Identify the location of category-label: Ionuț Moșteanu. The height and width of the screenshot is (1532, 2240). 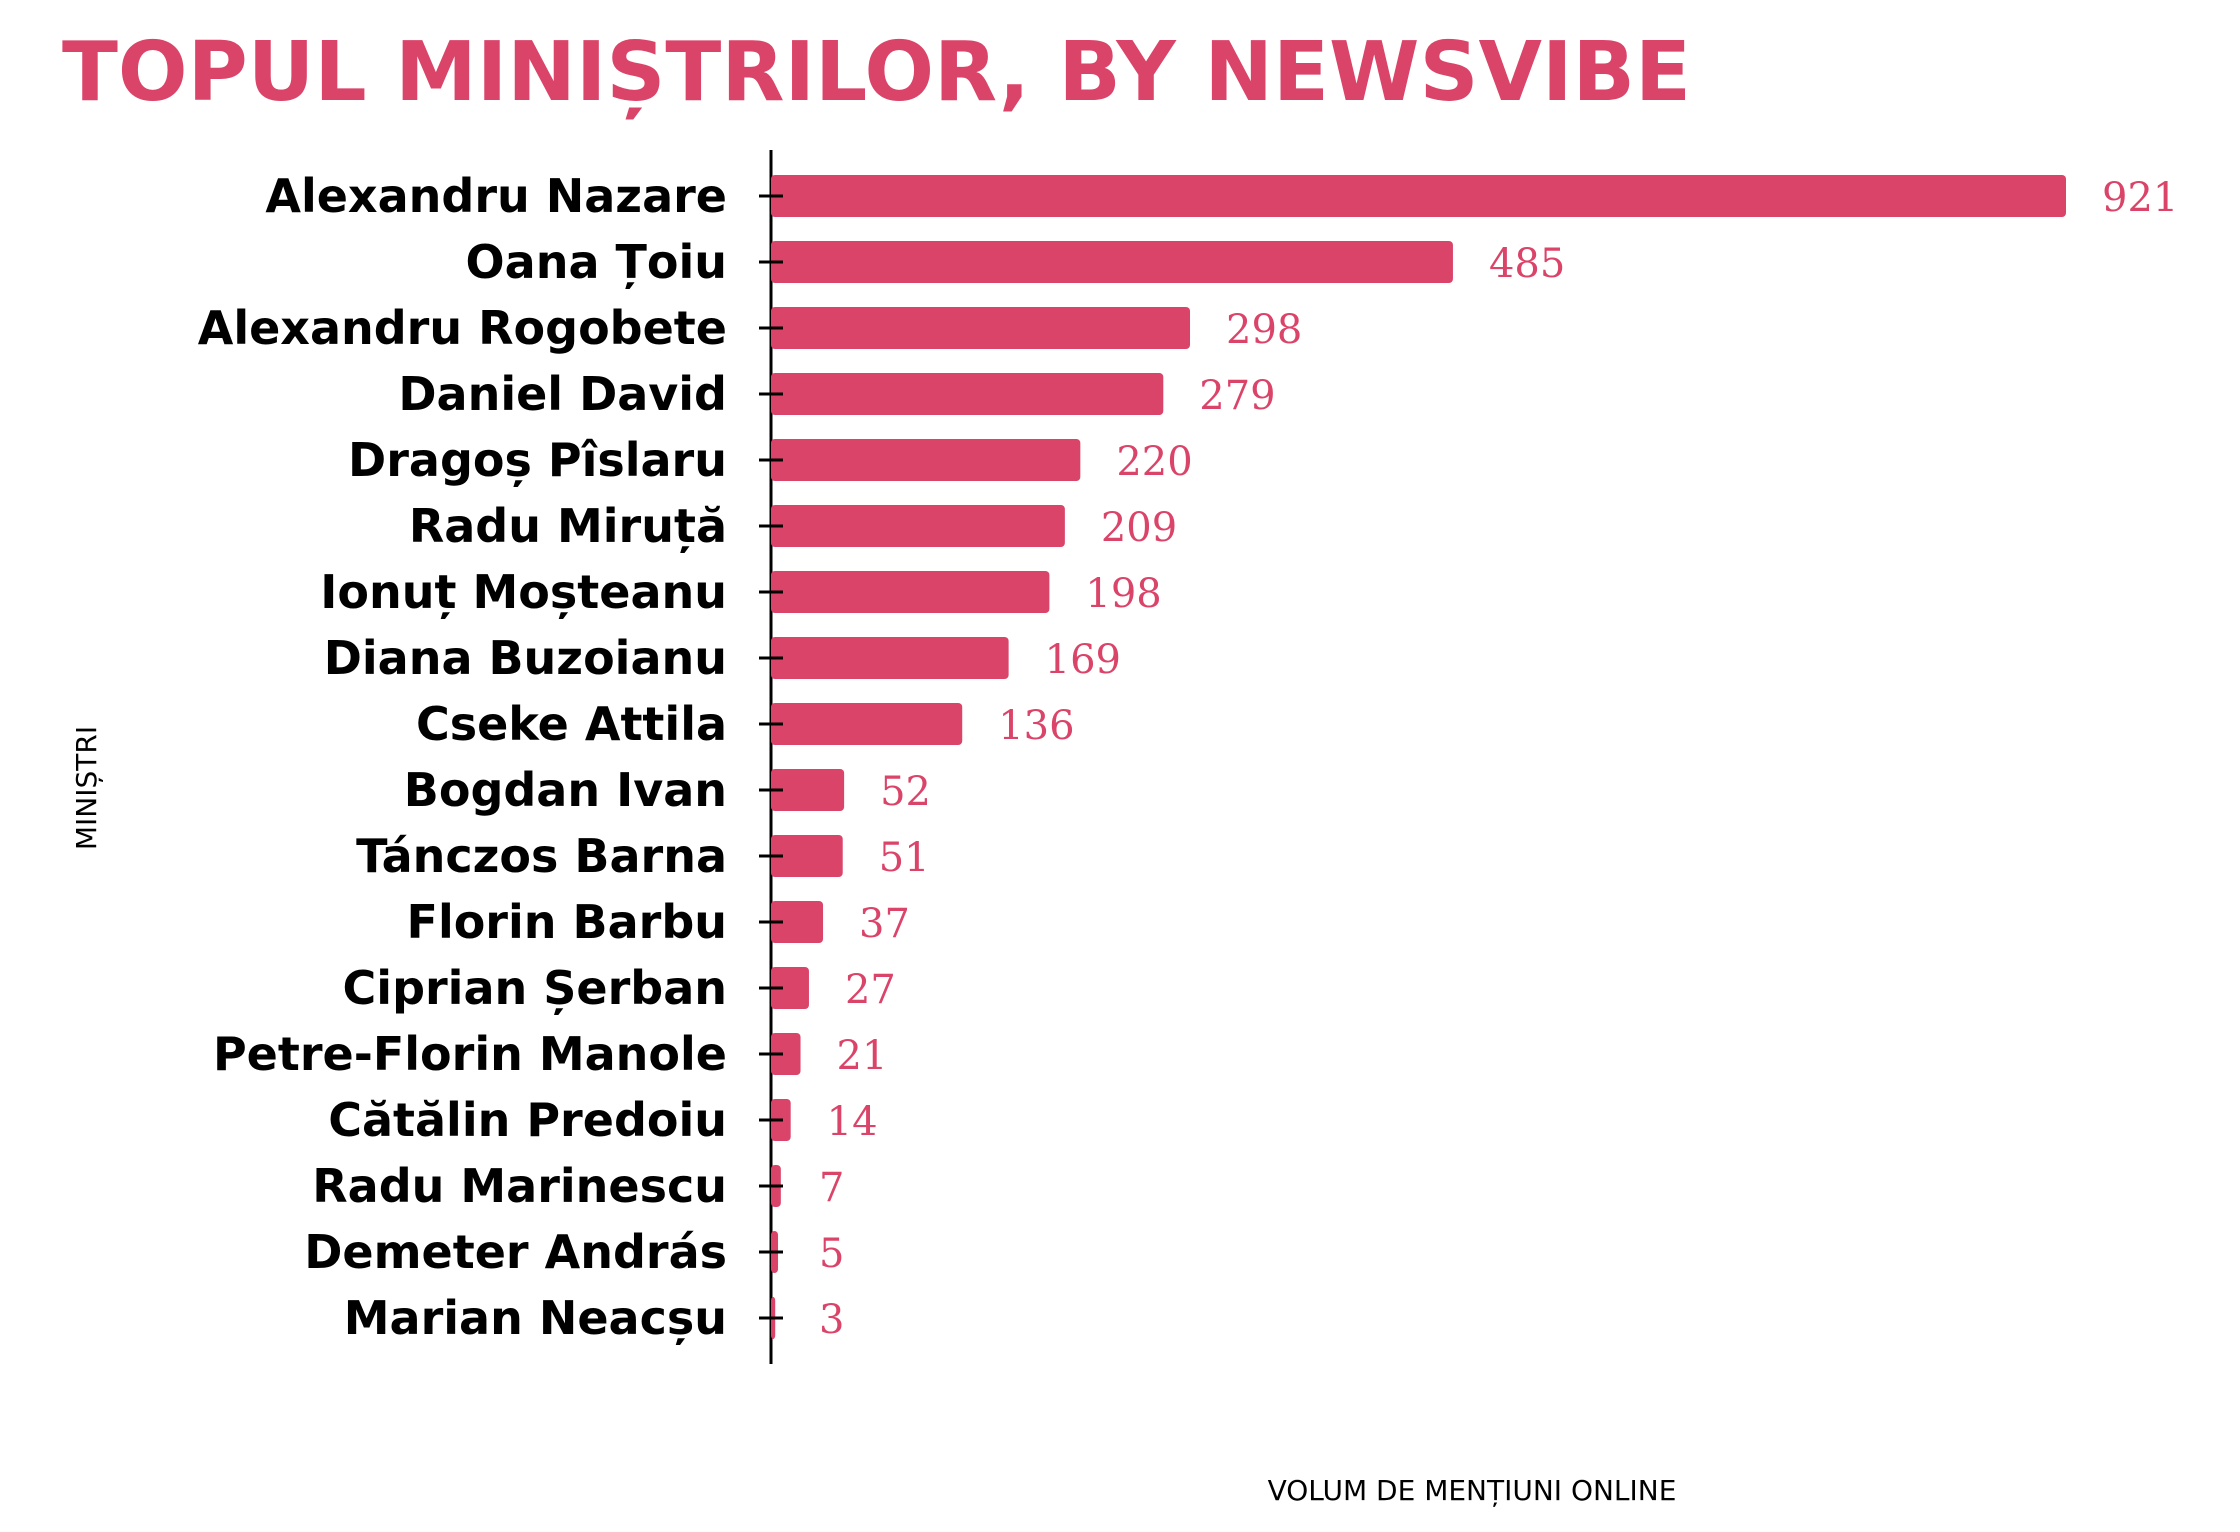
(523, 592).